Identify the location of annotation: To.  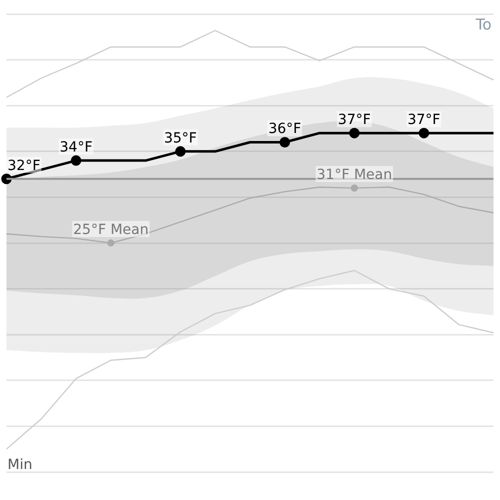
(483, 24).